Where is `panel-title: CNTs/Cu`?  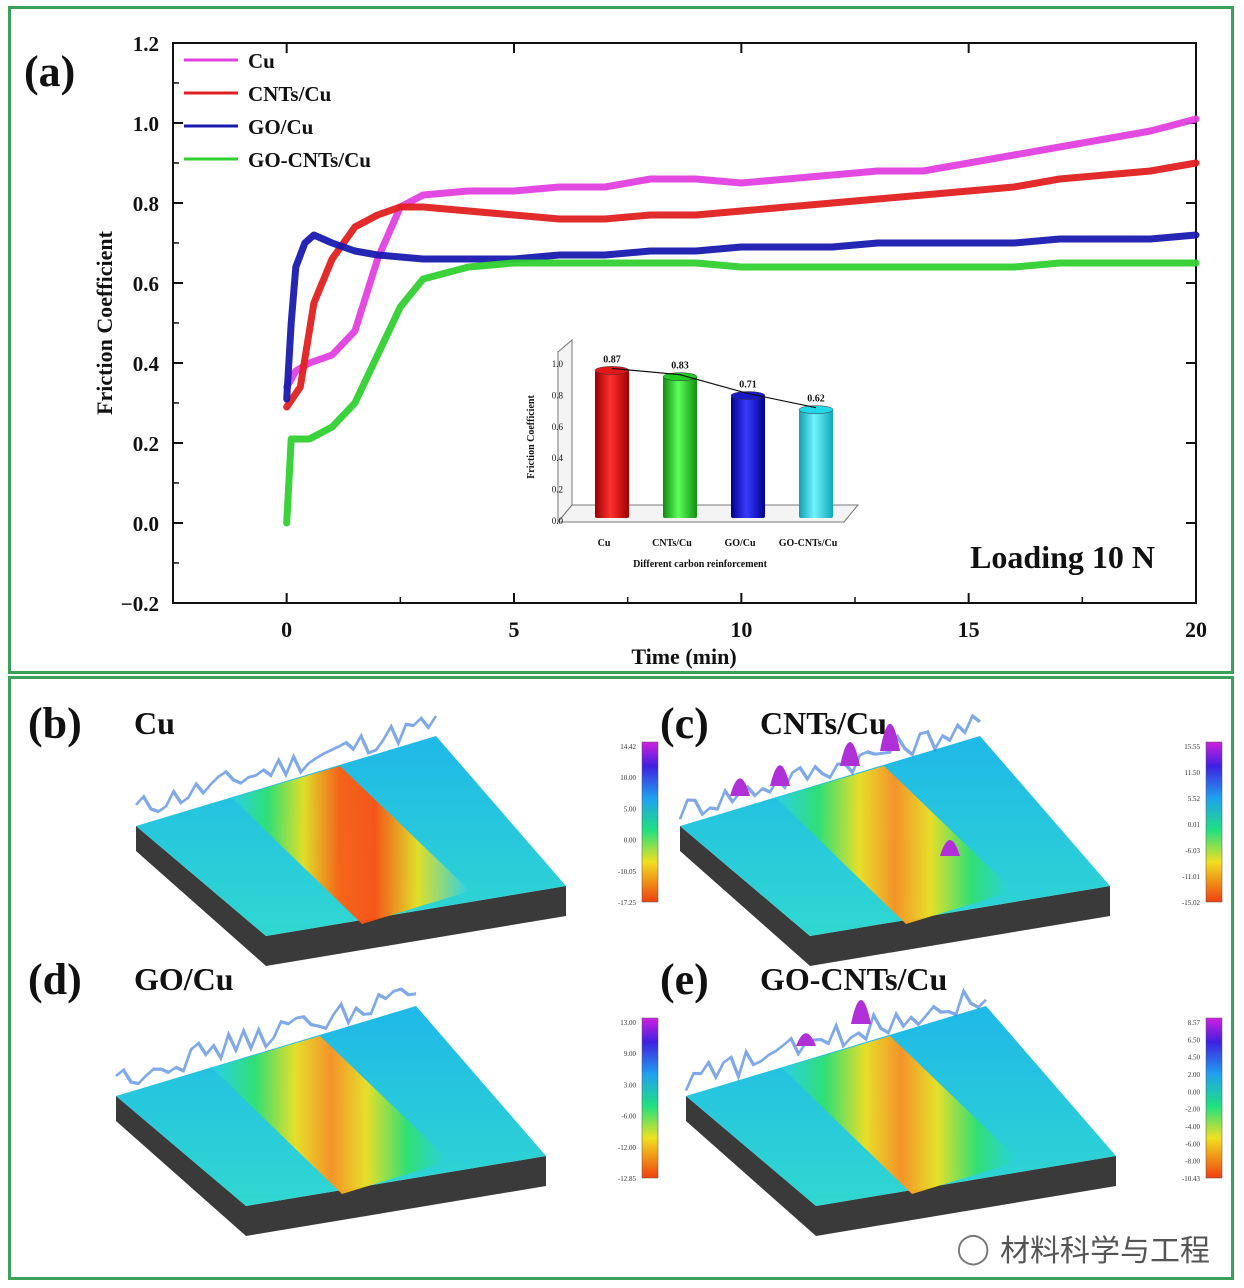 panel-title: CNTs/Cu is located at coordinates (823, 723).